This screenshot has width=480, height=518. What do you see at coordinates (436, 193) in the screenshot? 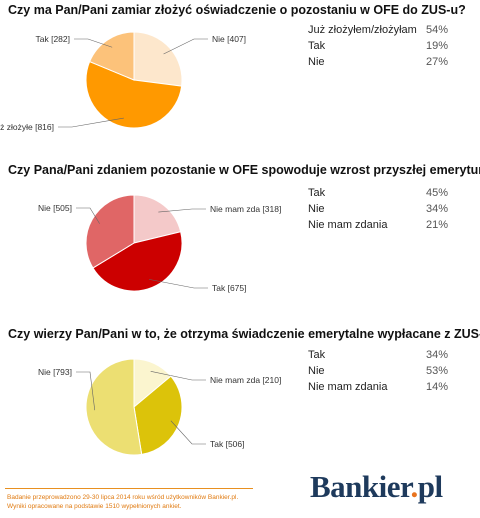
I see `legend-percentage: 45%` at bounding box center [436, 193].